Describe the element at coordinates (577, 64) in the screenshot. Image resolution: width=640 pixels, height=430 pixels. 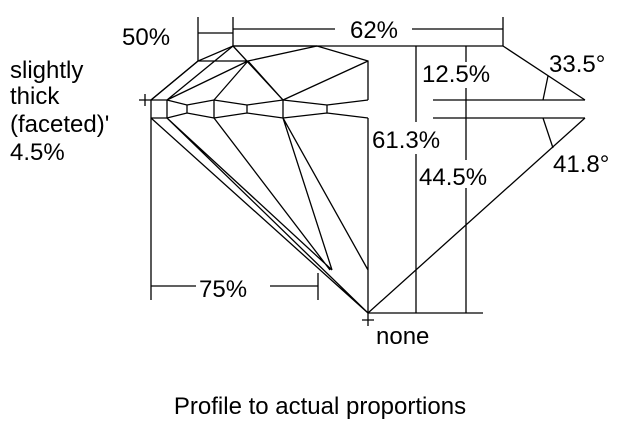
I see `crown-angle-label: 33.5°` at that location.